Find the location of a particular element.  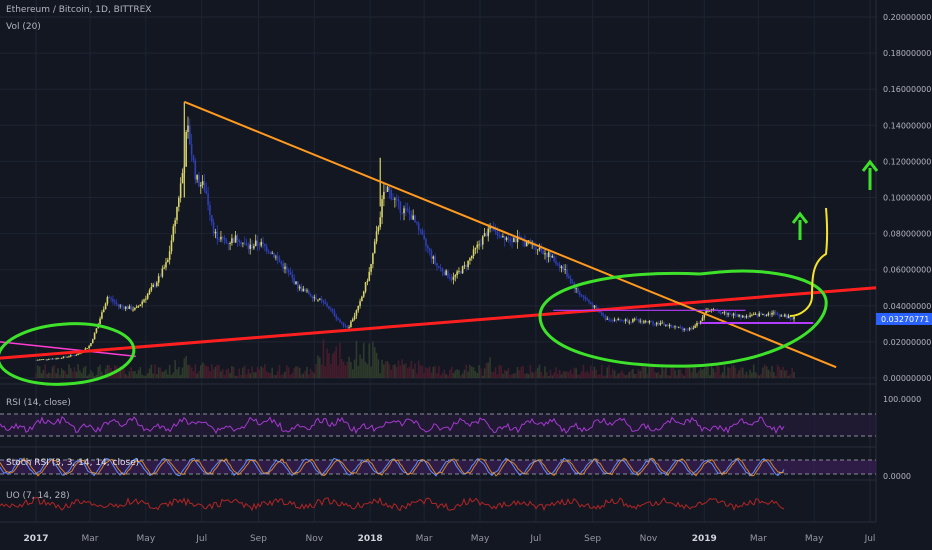

uo-label: UO (7, 14, 28) is located at coordinates (38, 496).